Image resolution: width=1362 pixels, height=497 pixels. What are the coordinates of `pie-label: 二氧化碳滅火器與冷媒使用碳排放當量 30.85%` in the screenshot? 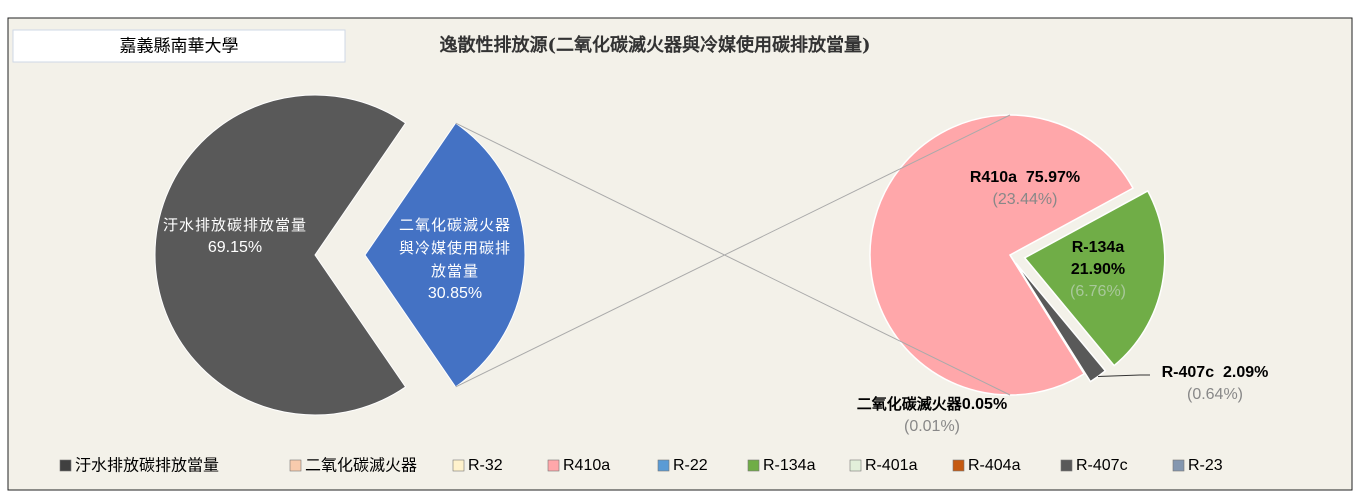 It's located at (455, 259).